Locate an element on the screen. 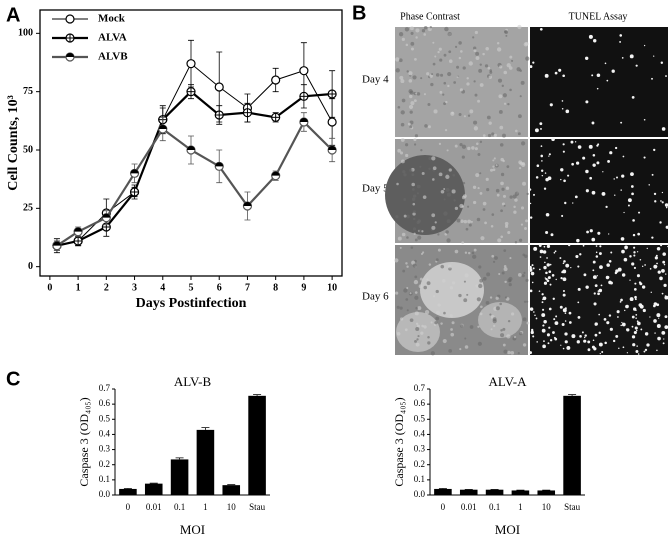 Image resolution: width=670 pixels, height=539 pixels. column-header: TUNEL Assay is located at coordinates (598, 16).